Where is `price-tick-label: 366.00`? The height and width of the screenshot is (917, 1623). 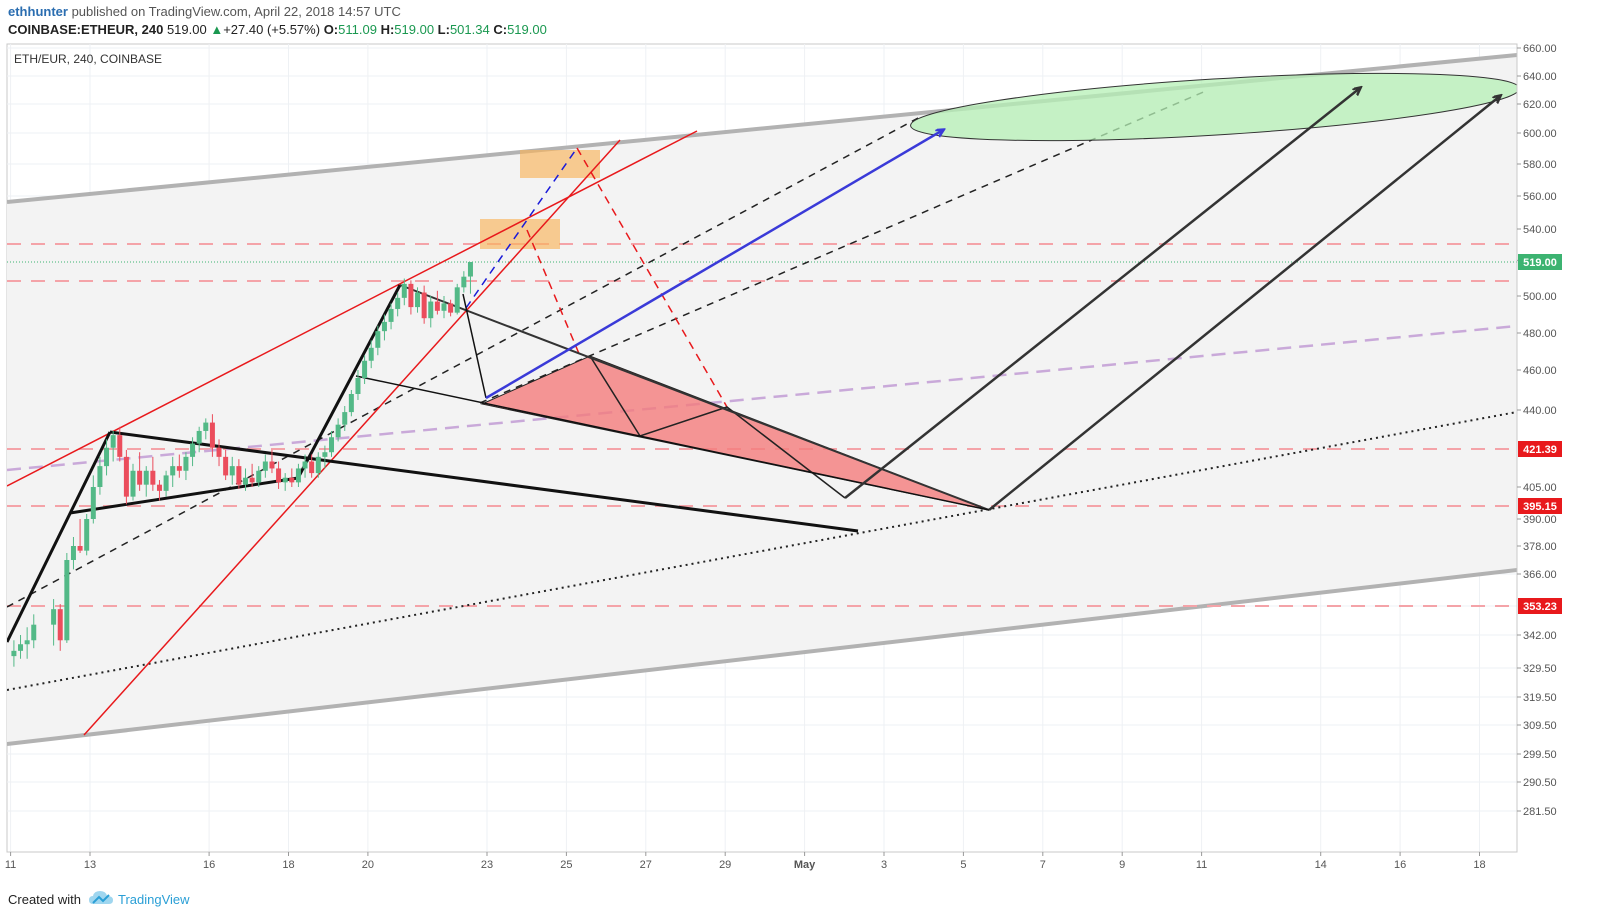 price-tick-label: 366.00 is located at coordinates (1540, 575).